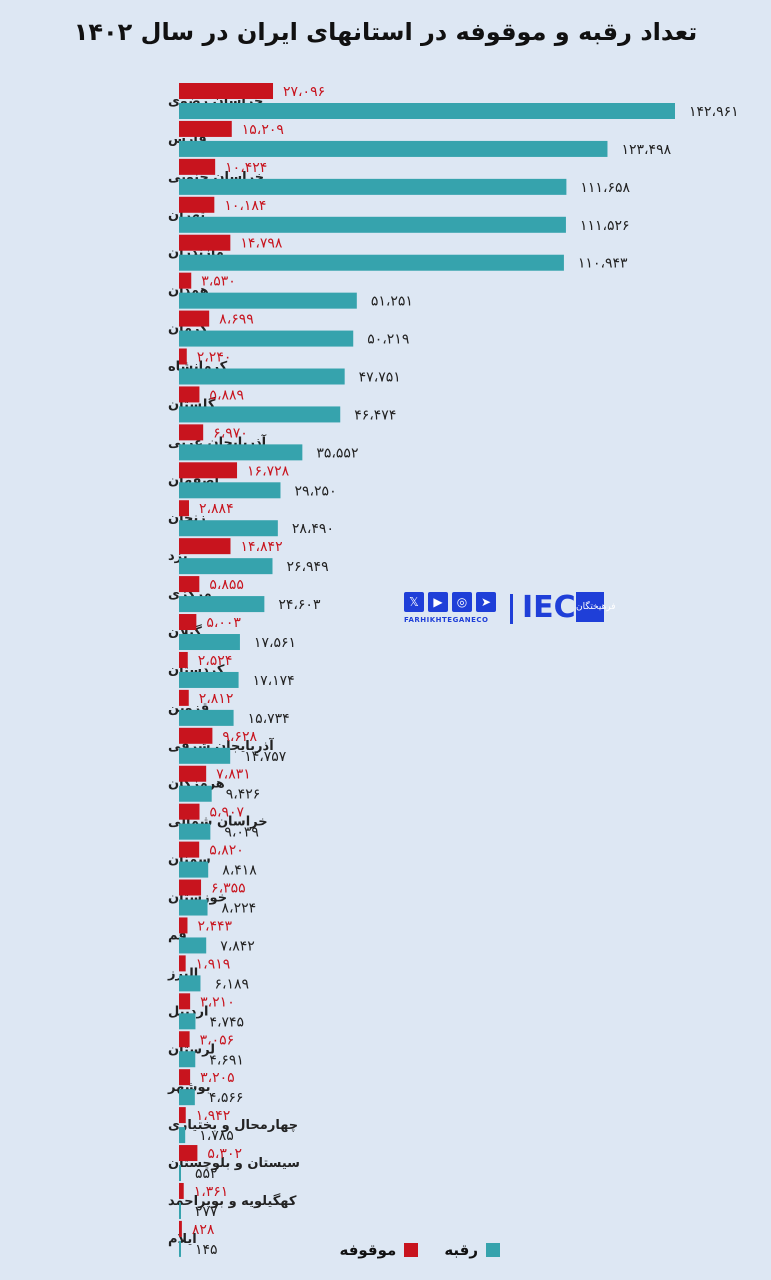 This screenshot has height=1280, width=771. I want to click on data-label-raqabeh: ۵۱،۲۵۱, so click(392, 302).